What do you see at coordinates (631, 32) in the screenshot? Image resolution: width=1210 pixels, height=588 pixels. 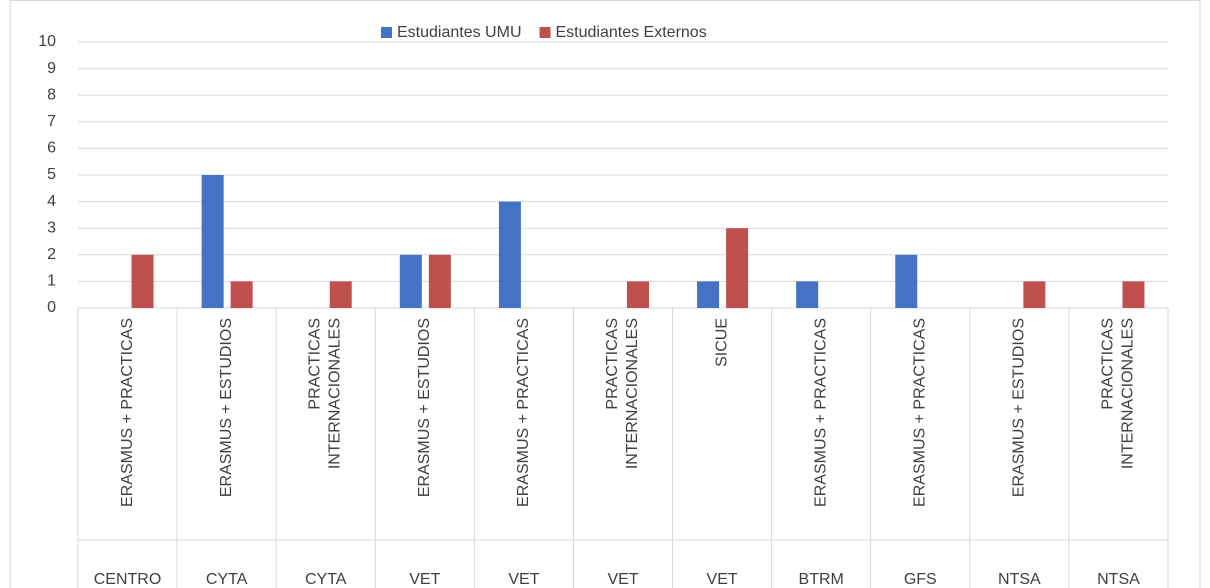 I see `legend-label: Estudiantes Externos` at bounding box center [631, 32].